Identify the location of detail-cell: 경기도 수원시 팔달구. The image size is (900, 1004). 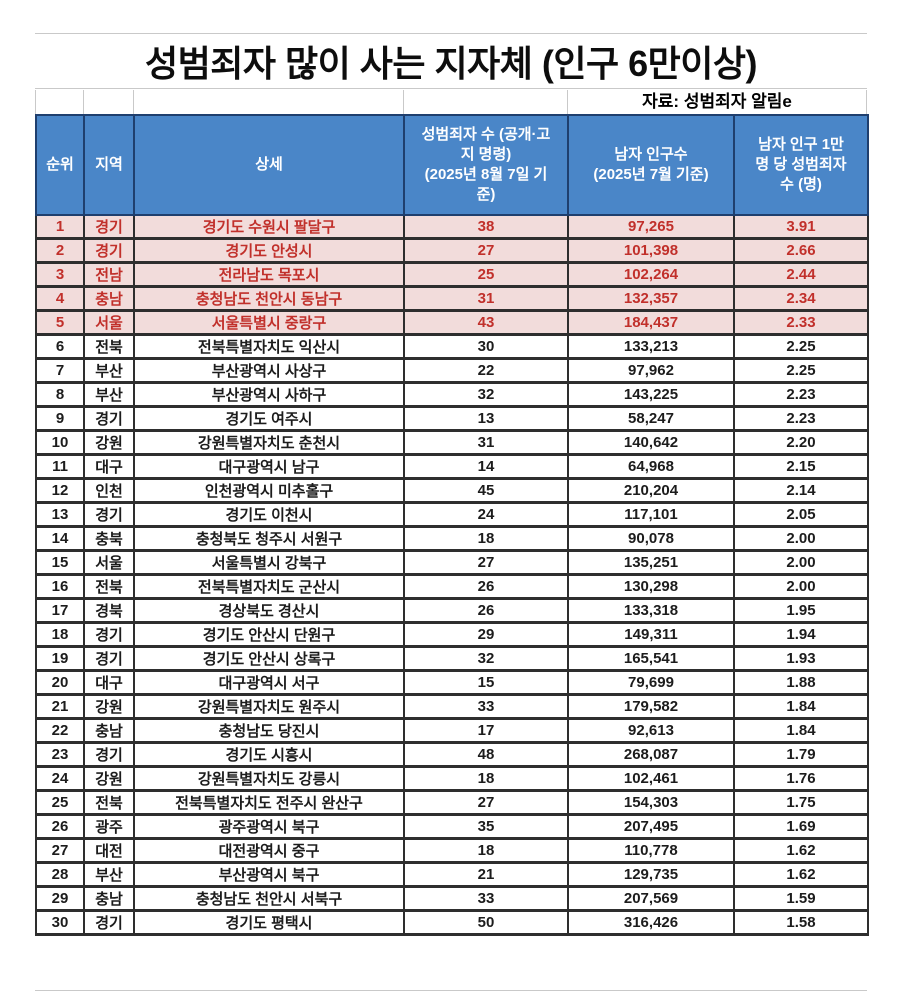
(269, 227).